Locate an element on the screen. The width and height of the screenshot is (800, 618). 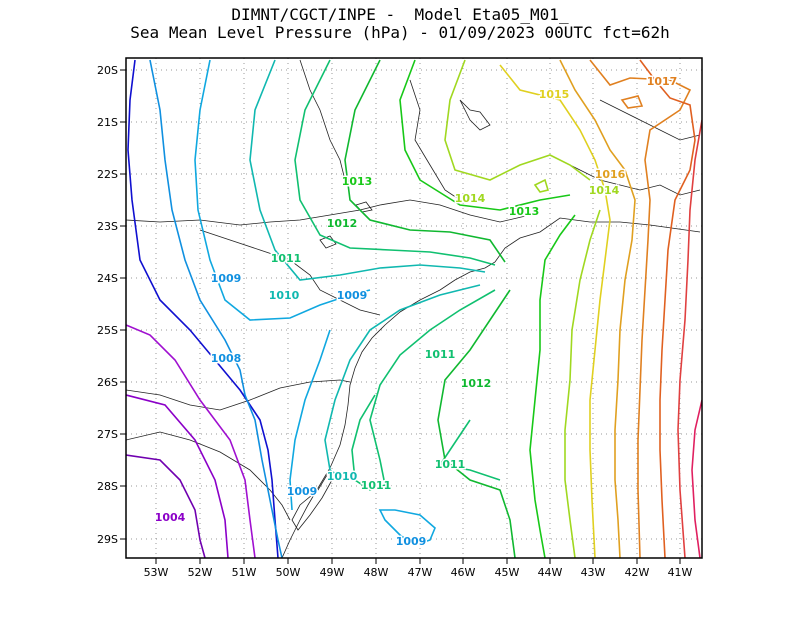
lon-tick-label: 44W is located at coordinates (550, 572).